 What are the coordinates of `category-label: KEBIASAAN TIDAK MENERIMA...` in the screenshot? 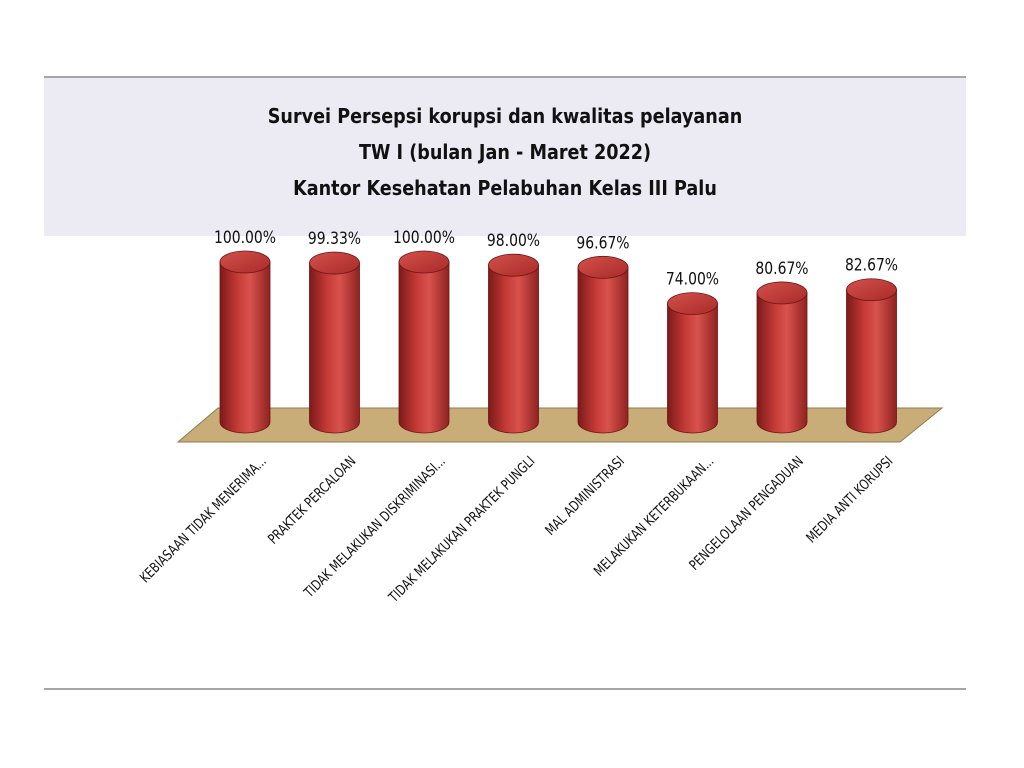 It's located at (202, 519).